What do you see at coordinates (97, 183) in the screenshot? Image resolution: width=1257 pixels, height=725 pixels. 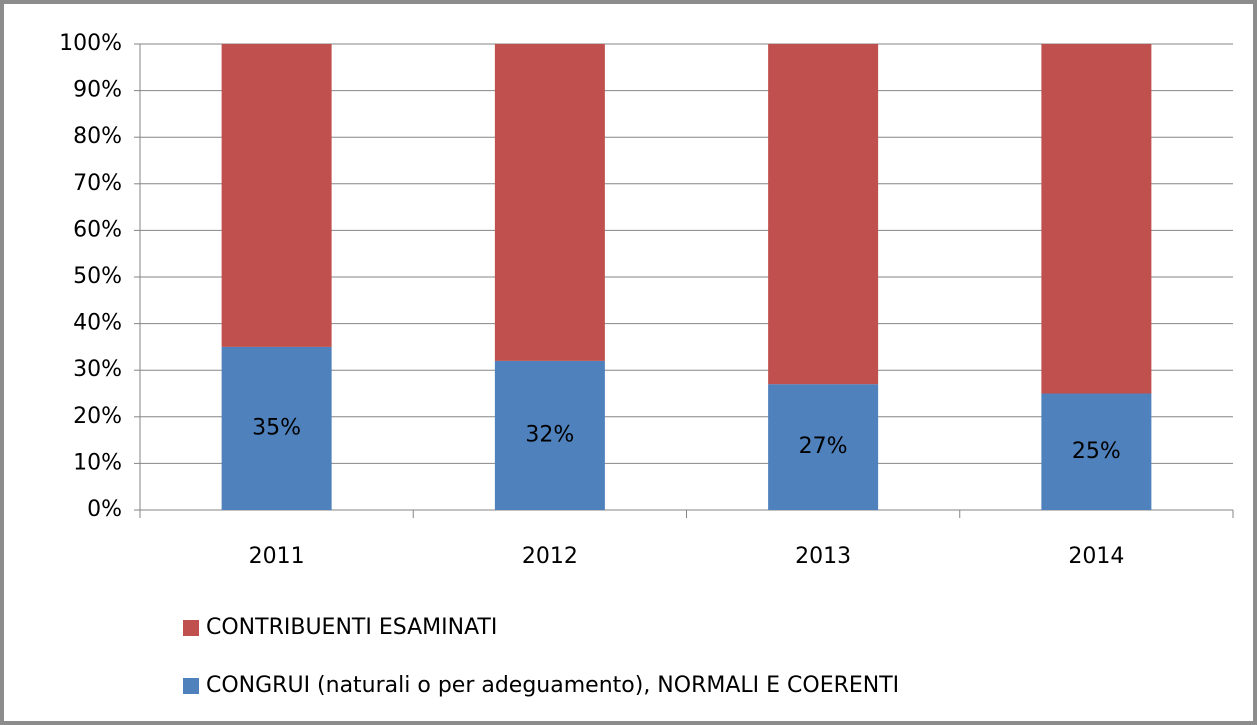 I see `y-tick-label: 70%` at bounding box center [97, 183].